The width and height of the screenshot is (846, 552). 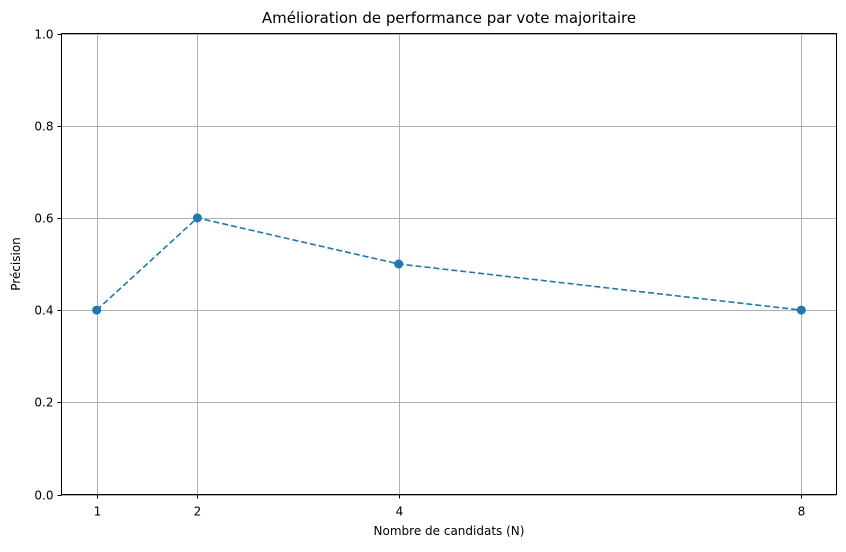 I want to click on x-tick-label: 4, so click(x=400, y=512).